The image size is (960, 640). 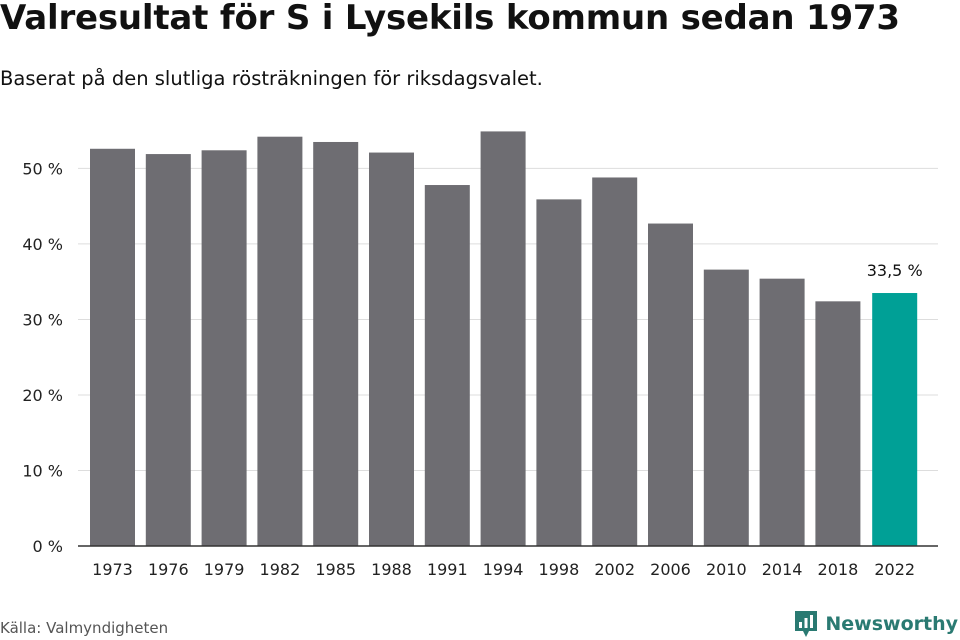 I want to click on y-tick-label: 40 %, so click(x=42, y=244).